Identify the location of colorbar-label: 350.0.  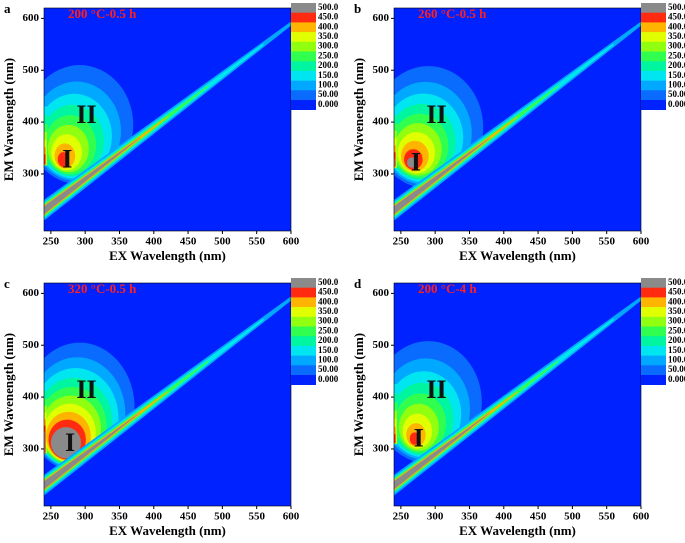
(328, 311).